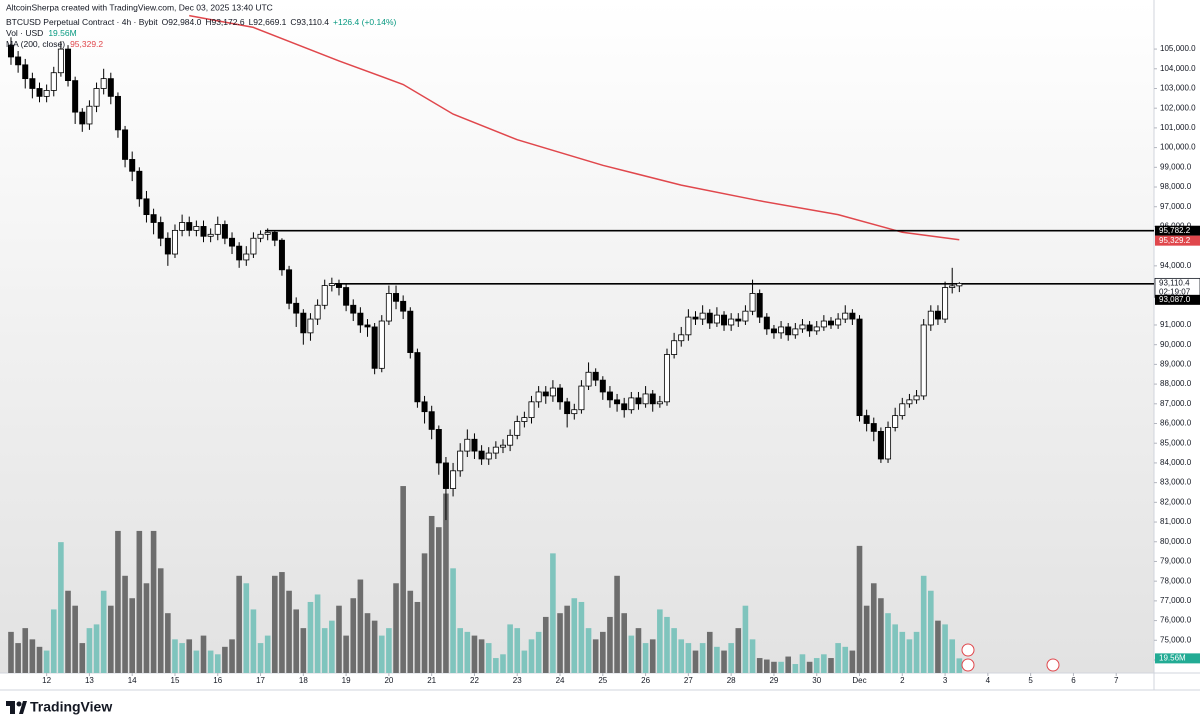 The image size is (1200, 725). What do you see at coordinates (1178, 68) in the screenshot?
I see `y-tick-label: 104,000.0` at bounding box center [1178, 68].